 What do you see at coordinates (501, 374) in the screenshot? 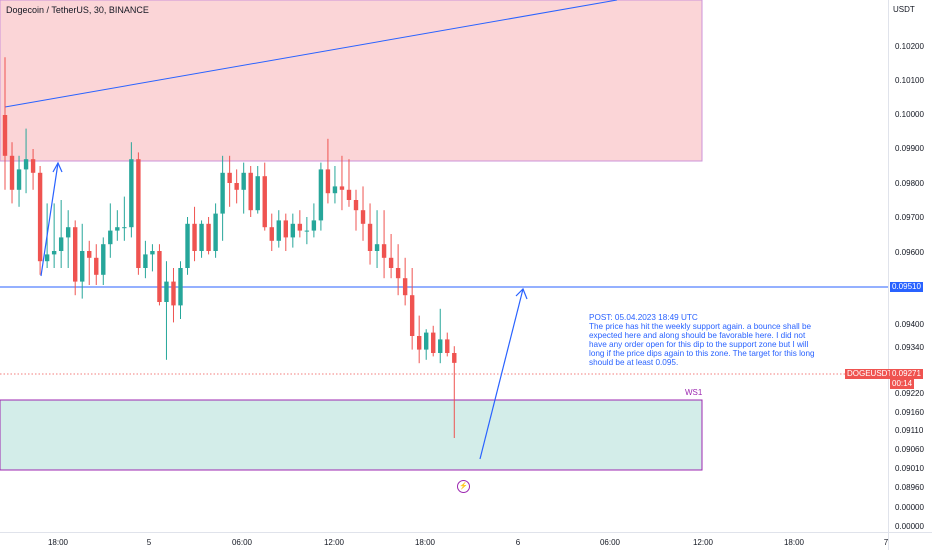
I see `projection-arrow` at bounding box center [501, 374].